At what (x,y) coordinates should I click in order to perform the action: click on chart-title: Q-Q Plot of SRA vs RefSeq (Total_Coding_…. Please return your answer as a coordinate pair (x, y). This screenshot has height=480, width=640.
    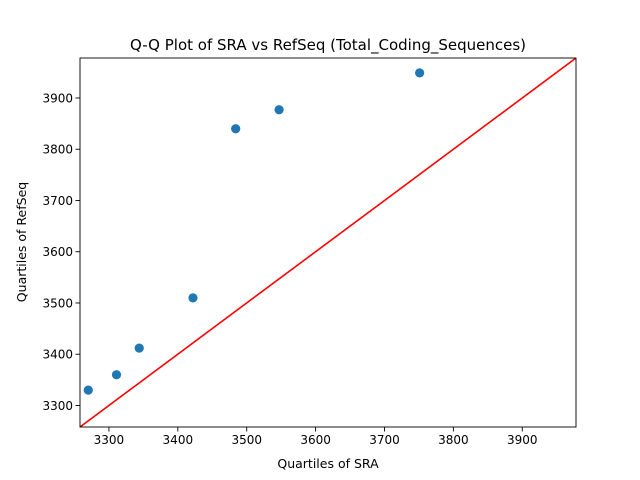
    Looking at the image, I should click on (328, 45).